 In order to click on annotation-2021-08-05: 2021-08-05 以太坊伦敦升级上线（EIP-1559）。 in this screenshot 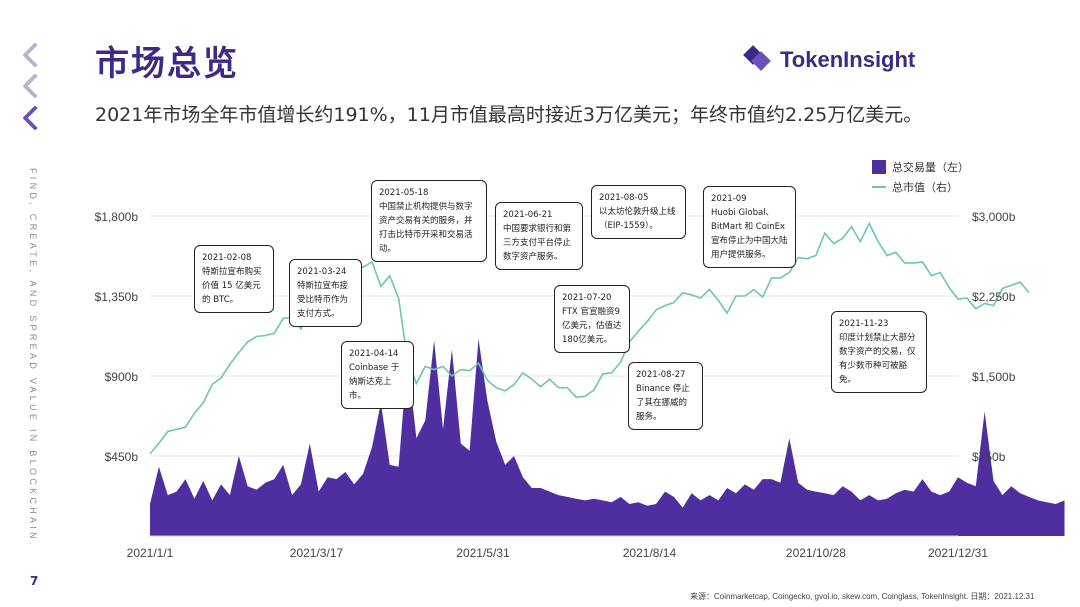, I will do `click(638, 212)`.